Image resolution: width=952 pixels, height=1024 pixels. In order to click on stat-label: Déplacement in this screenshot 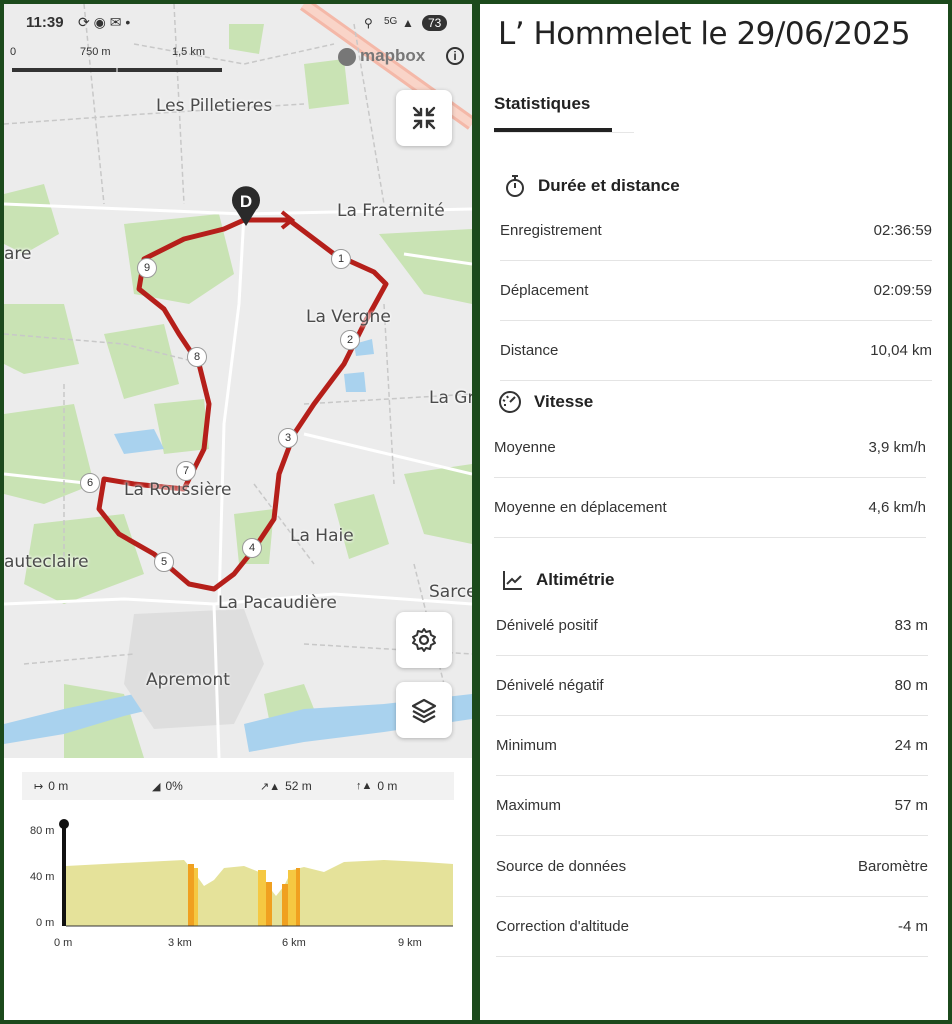, I will do `click(544, 290)`.